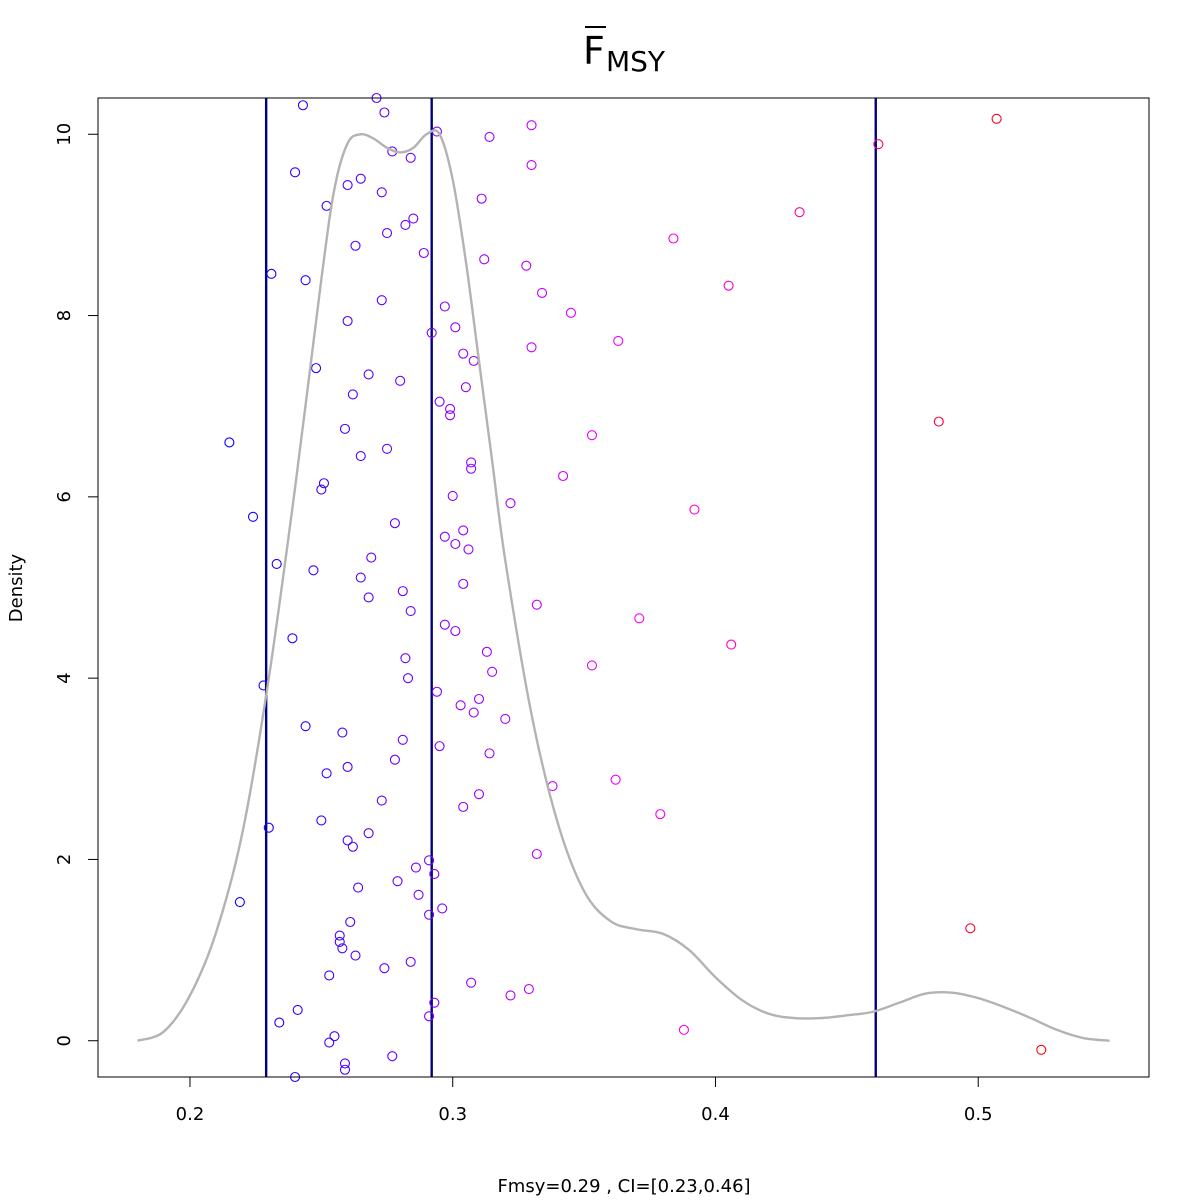  Describe the element at coordinates (64, 677) in the screenshot. I see `y-tick-label-2: 4` at that location.